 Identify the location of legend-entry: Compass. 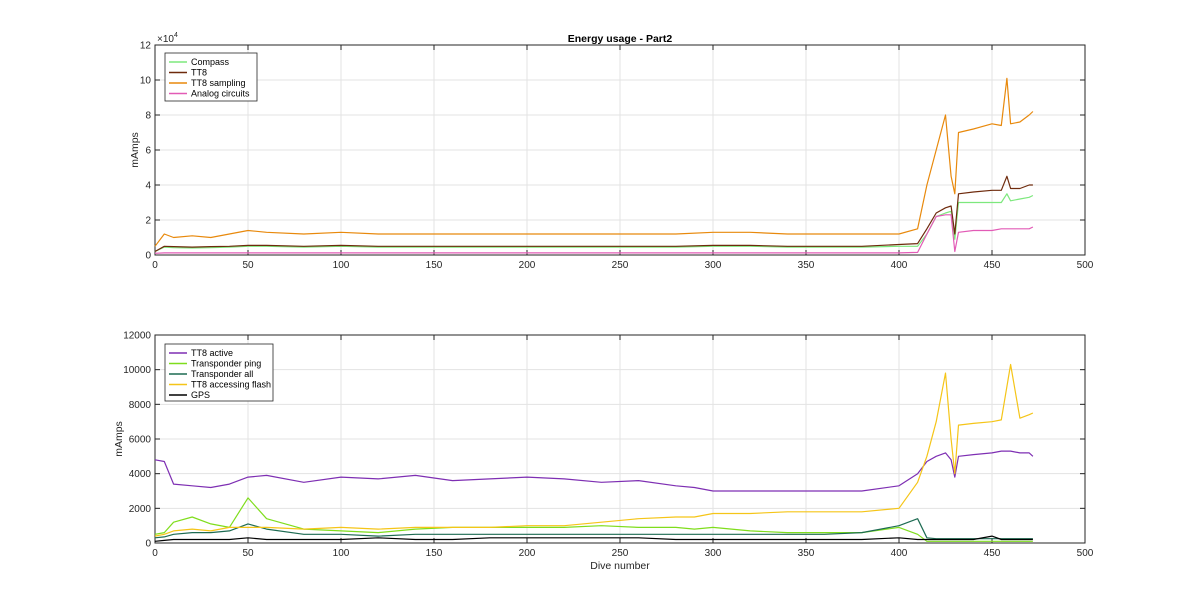
(210, 62).